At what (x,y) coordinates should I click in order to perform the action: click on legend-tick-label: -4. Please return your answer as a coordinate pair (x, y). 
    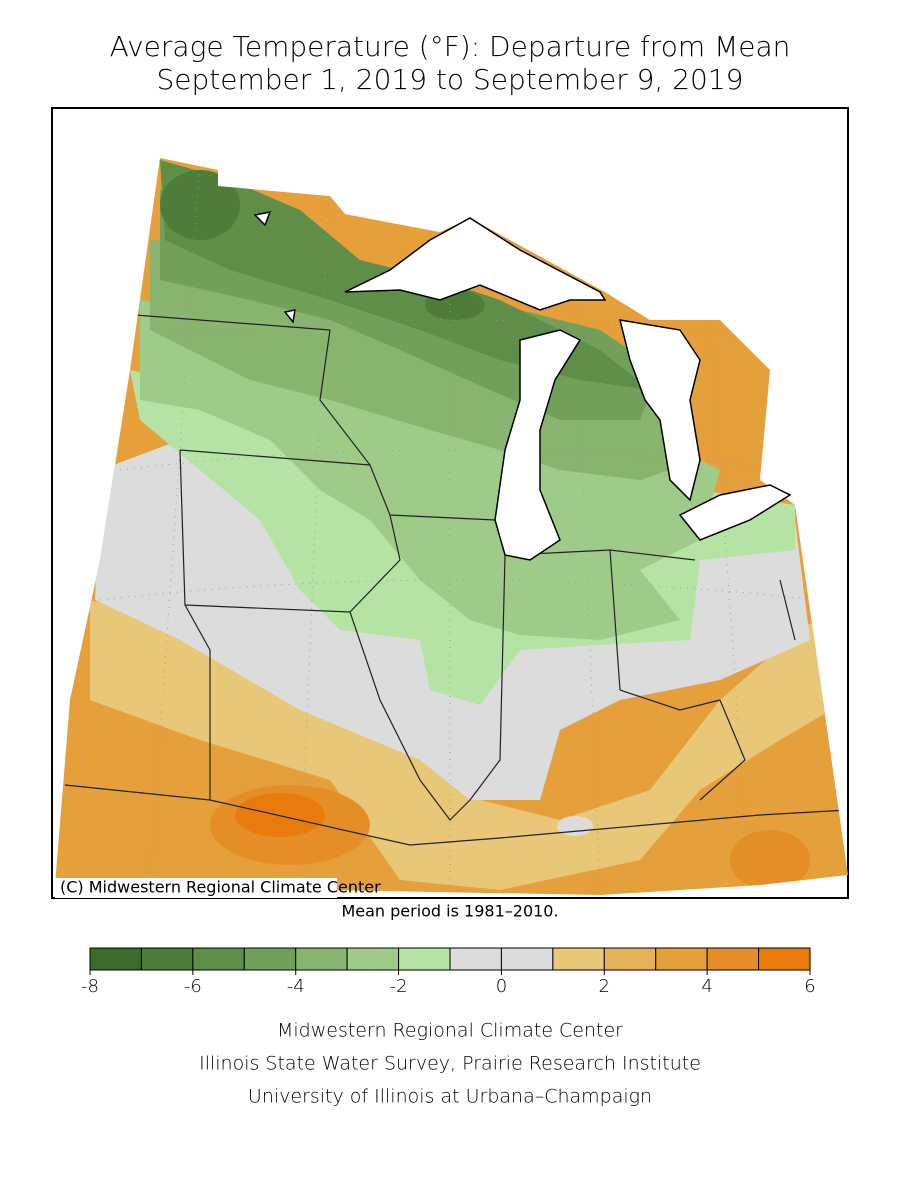
    Looking at the image, I should click on (296, 986).